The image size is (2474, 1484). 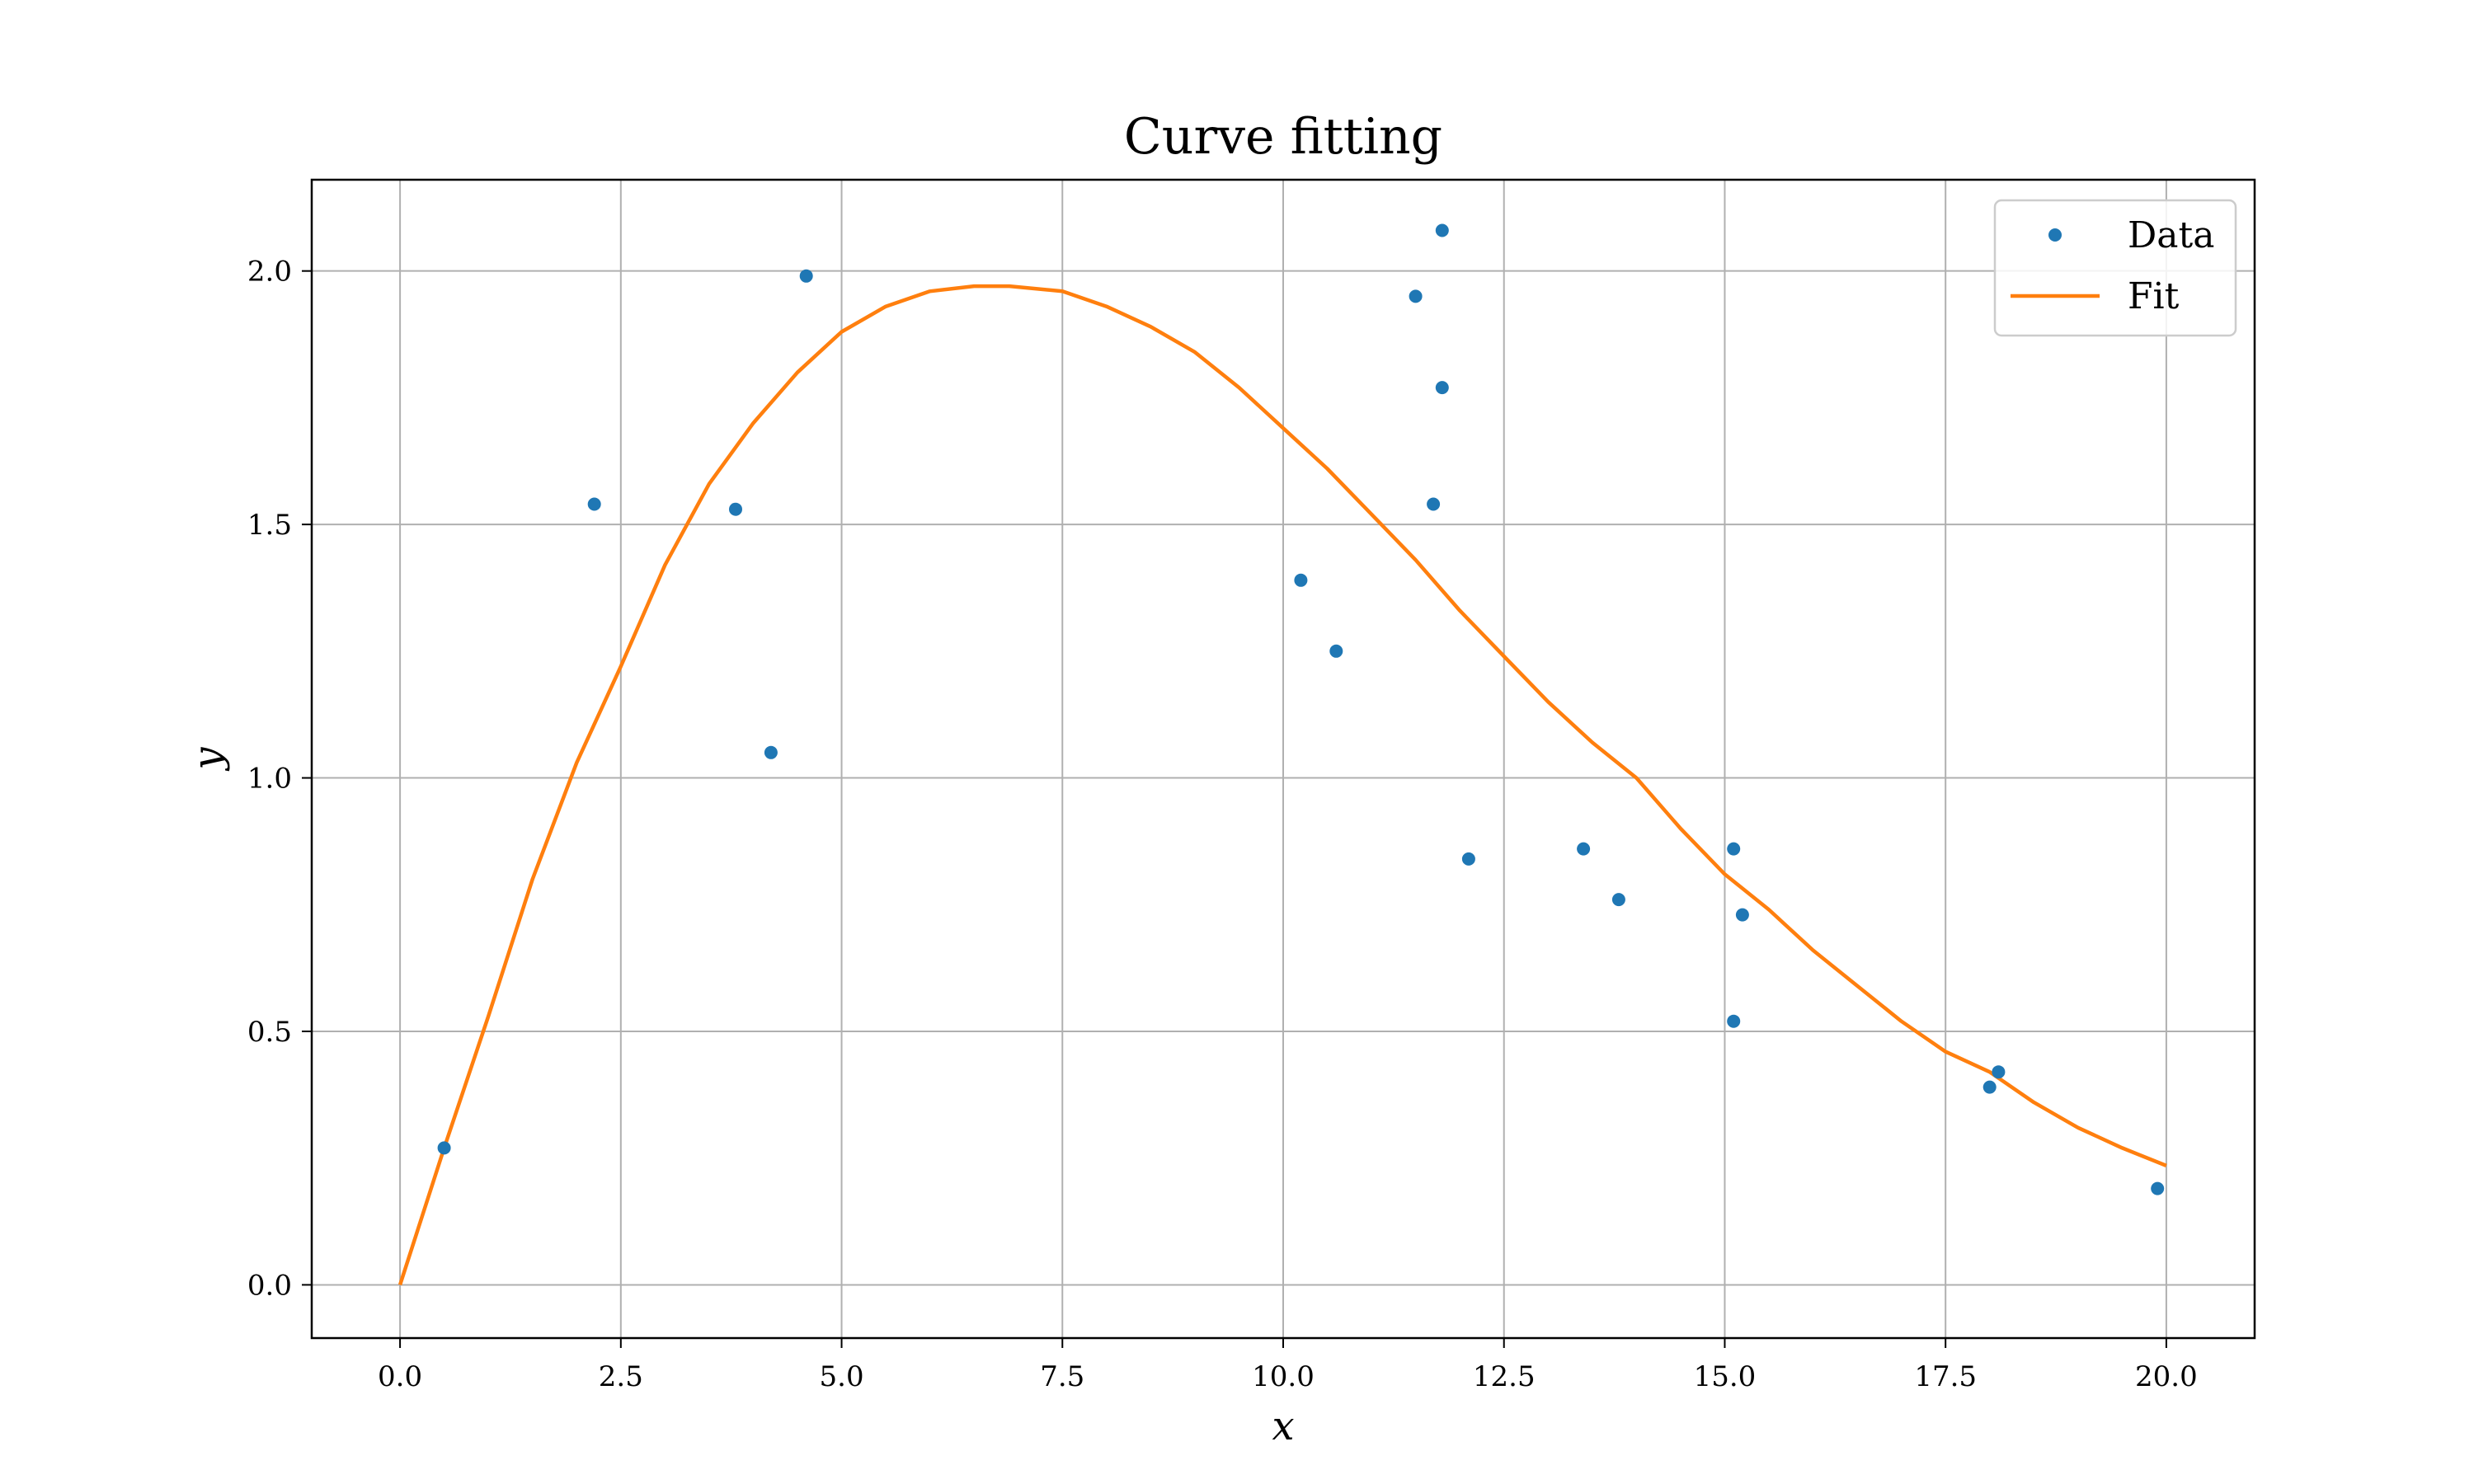 I want to click on y-tick-label: 0.0, so click(x=269, y=1285).